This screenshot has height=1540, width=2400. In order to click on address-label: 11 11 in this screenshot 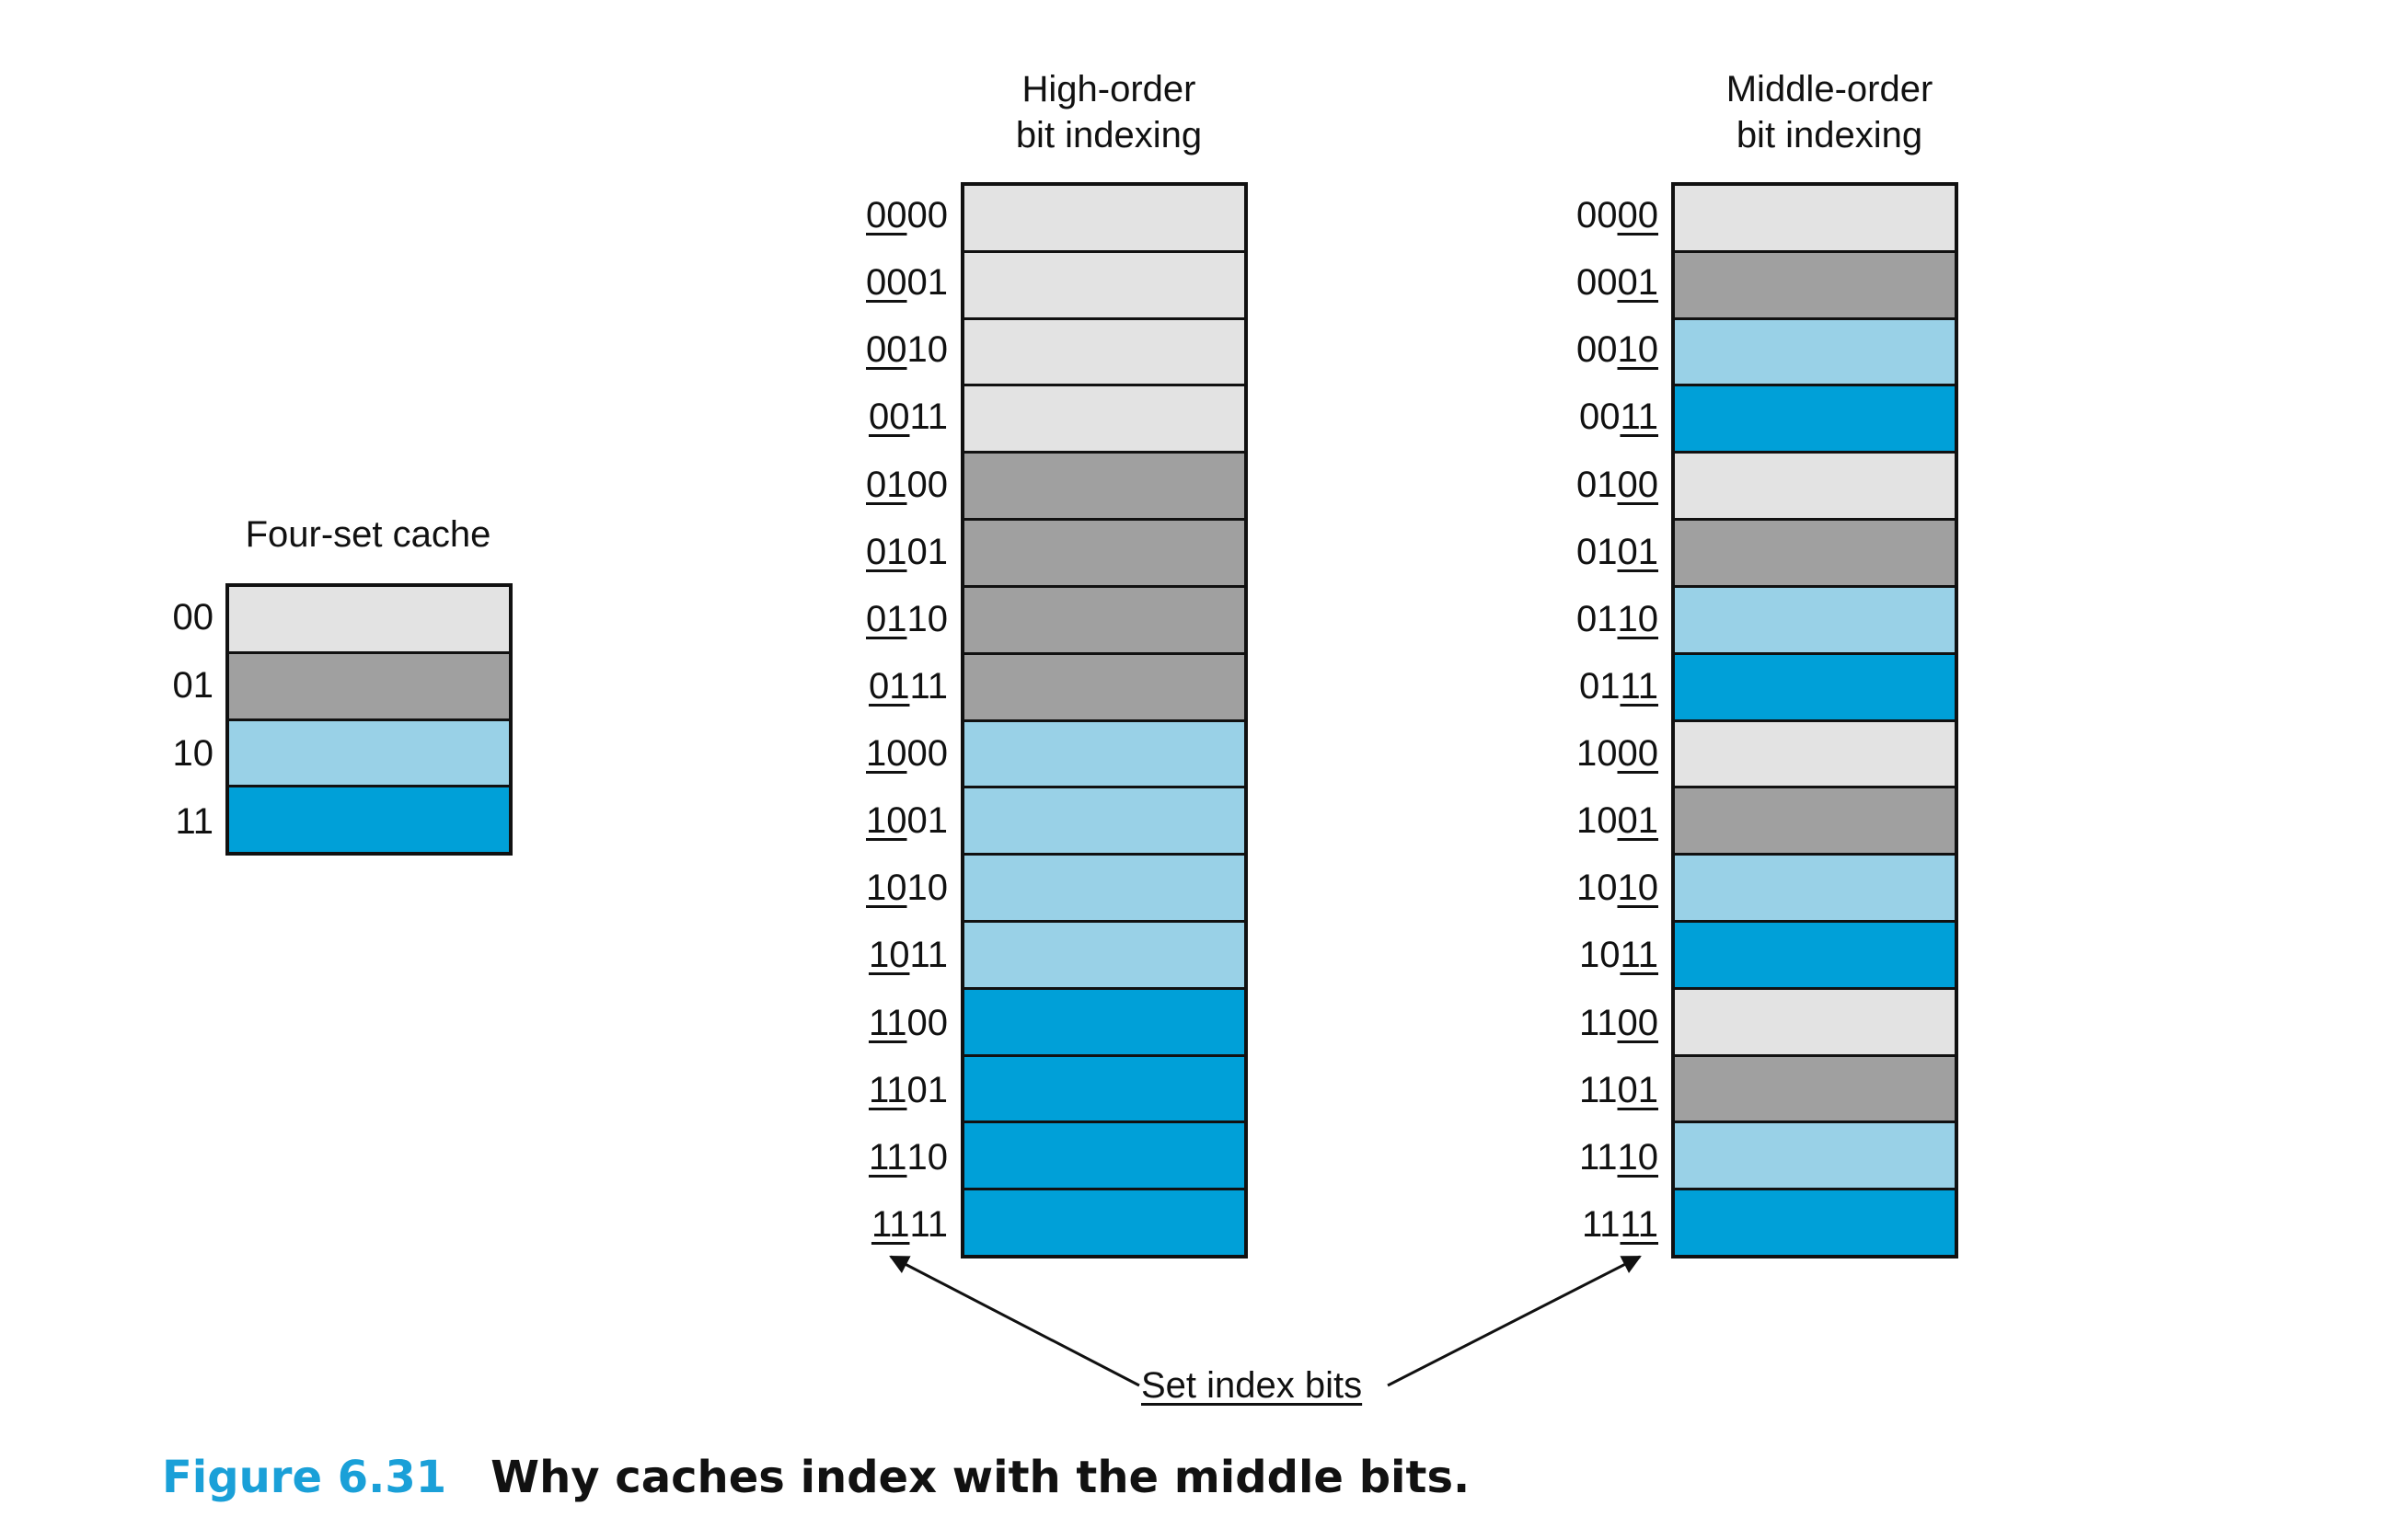, I will do `click(1598, 1224)`.